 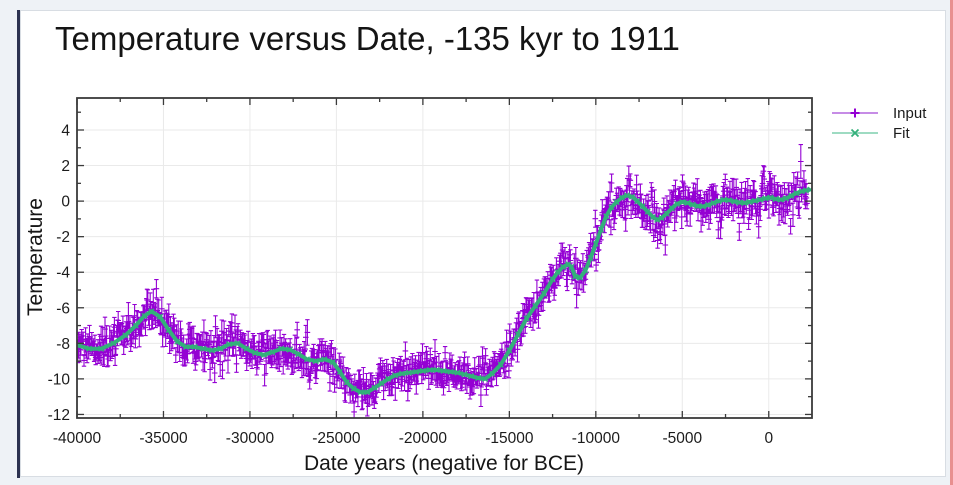 What do you see at coordinates (63, 344) in the screenshot?
I see `y-tick-label: -8` at bounding box center [63, 344].